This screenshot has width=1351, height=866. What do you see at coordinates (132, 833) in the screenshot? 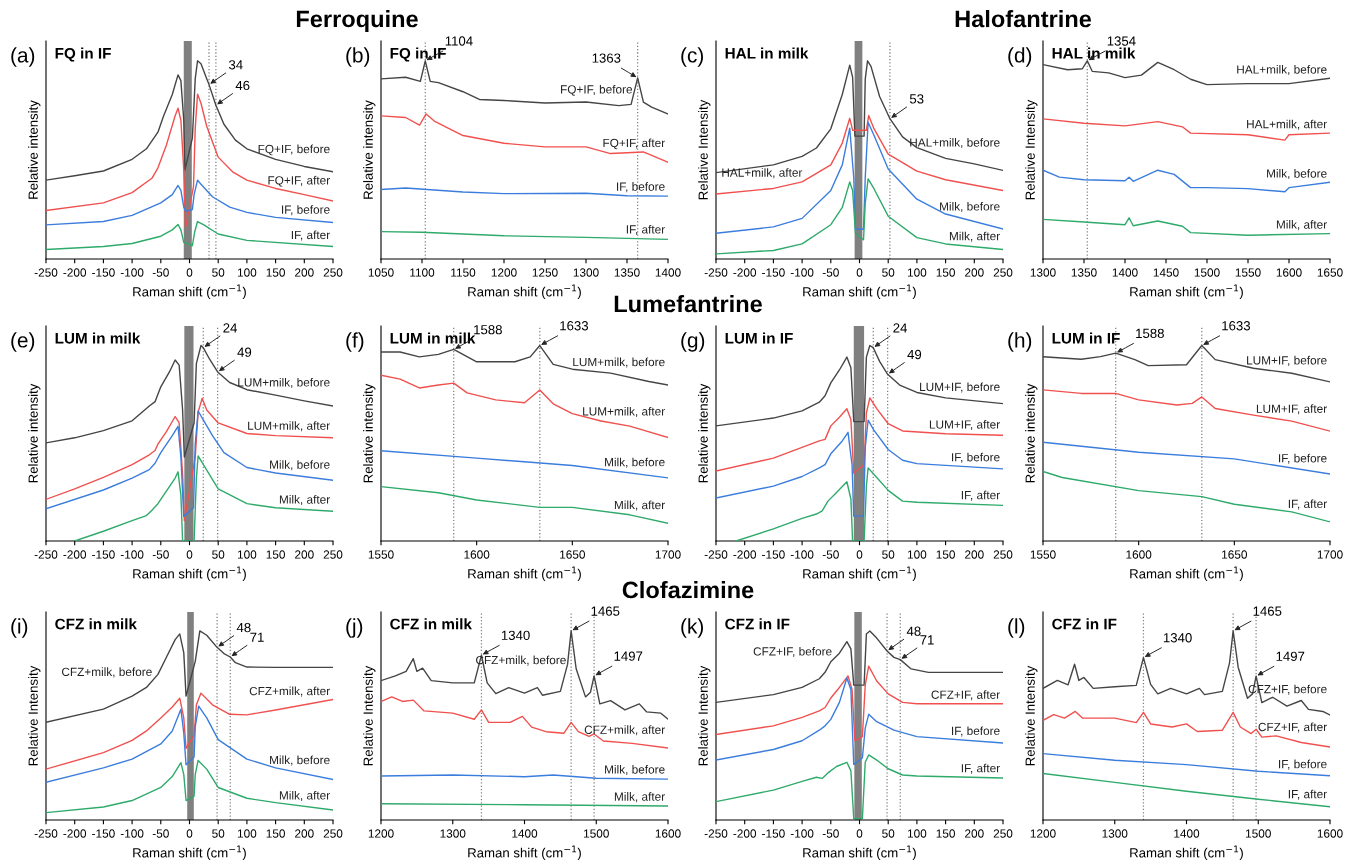
I see `x-tick-label: -100` at bounding box center [132, 833].